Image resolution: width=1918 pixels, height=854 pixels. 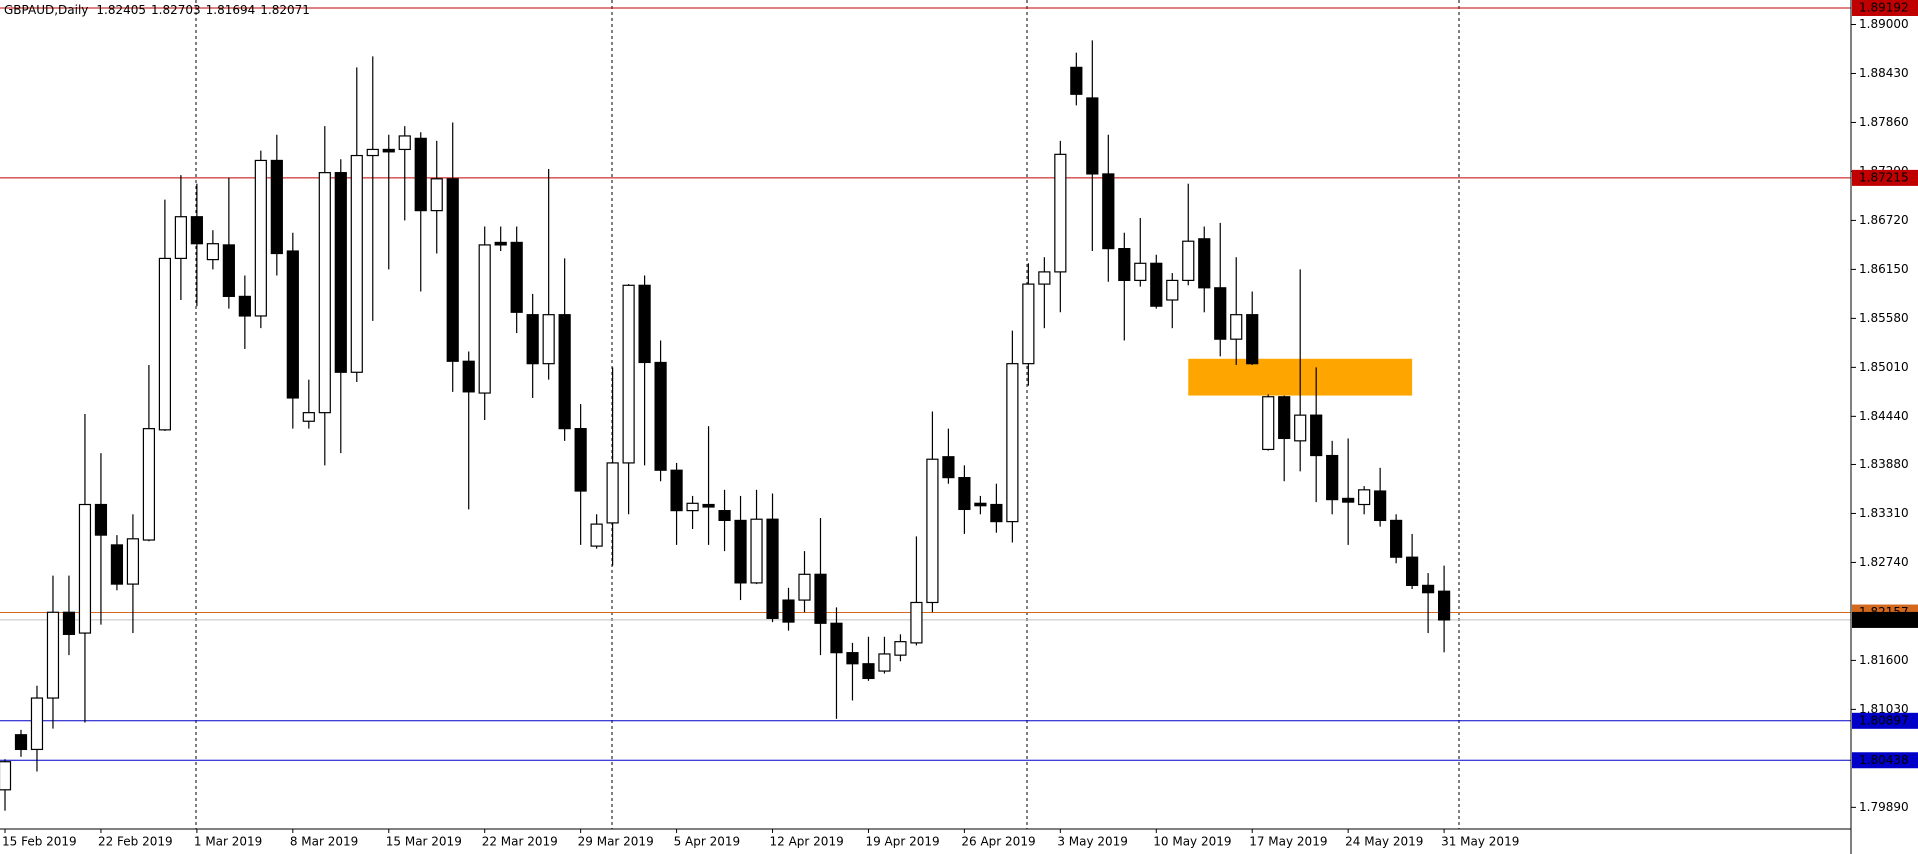 I want to click on level-label: 1.80897, so click(x=1884, y=720).